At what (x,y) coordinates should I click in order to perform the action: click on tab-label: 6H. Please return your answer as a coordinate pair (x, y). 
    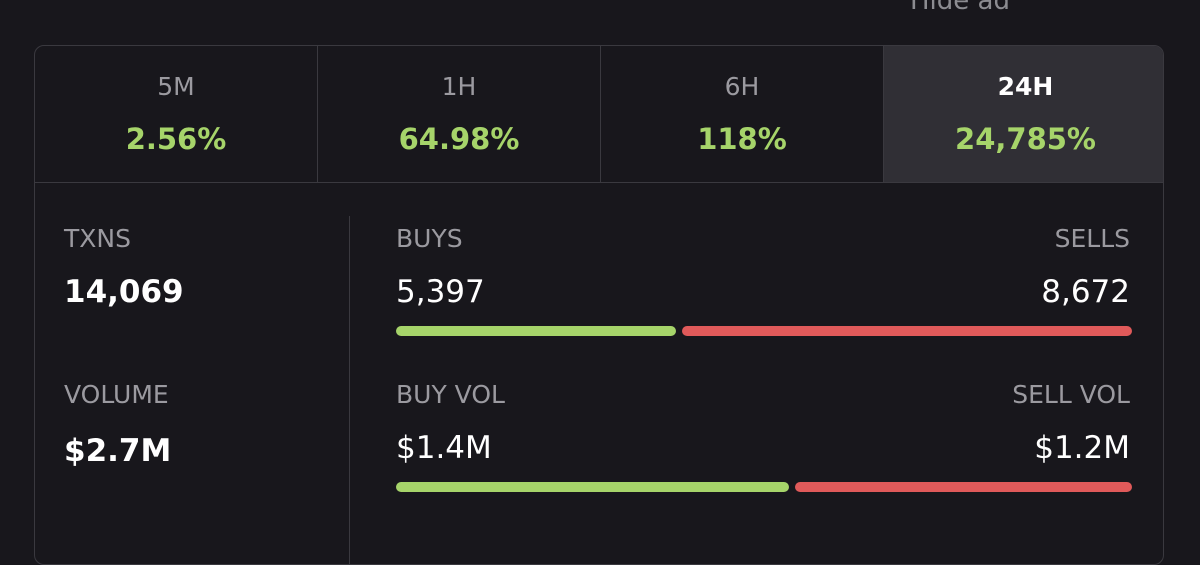
    Looking at the image, I should click on (742, 86).